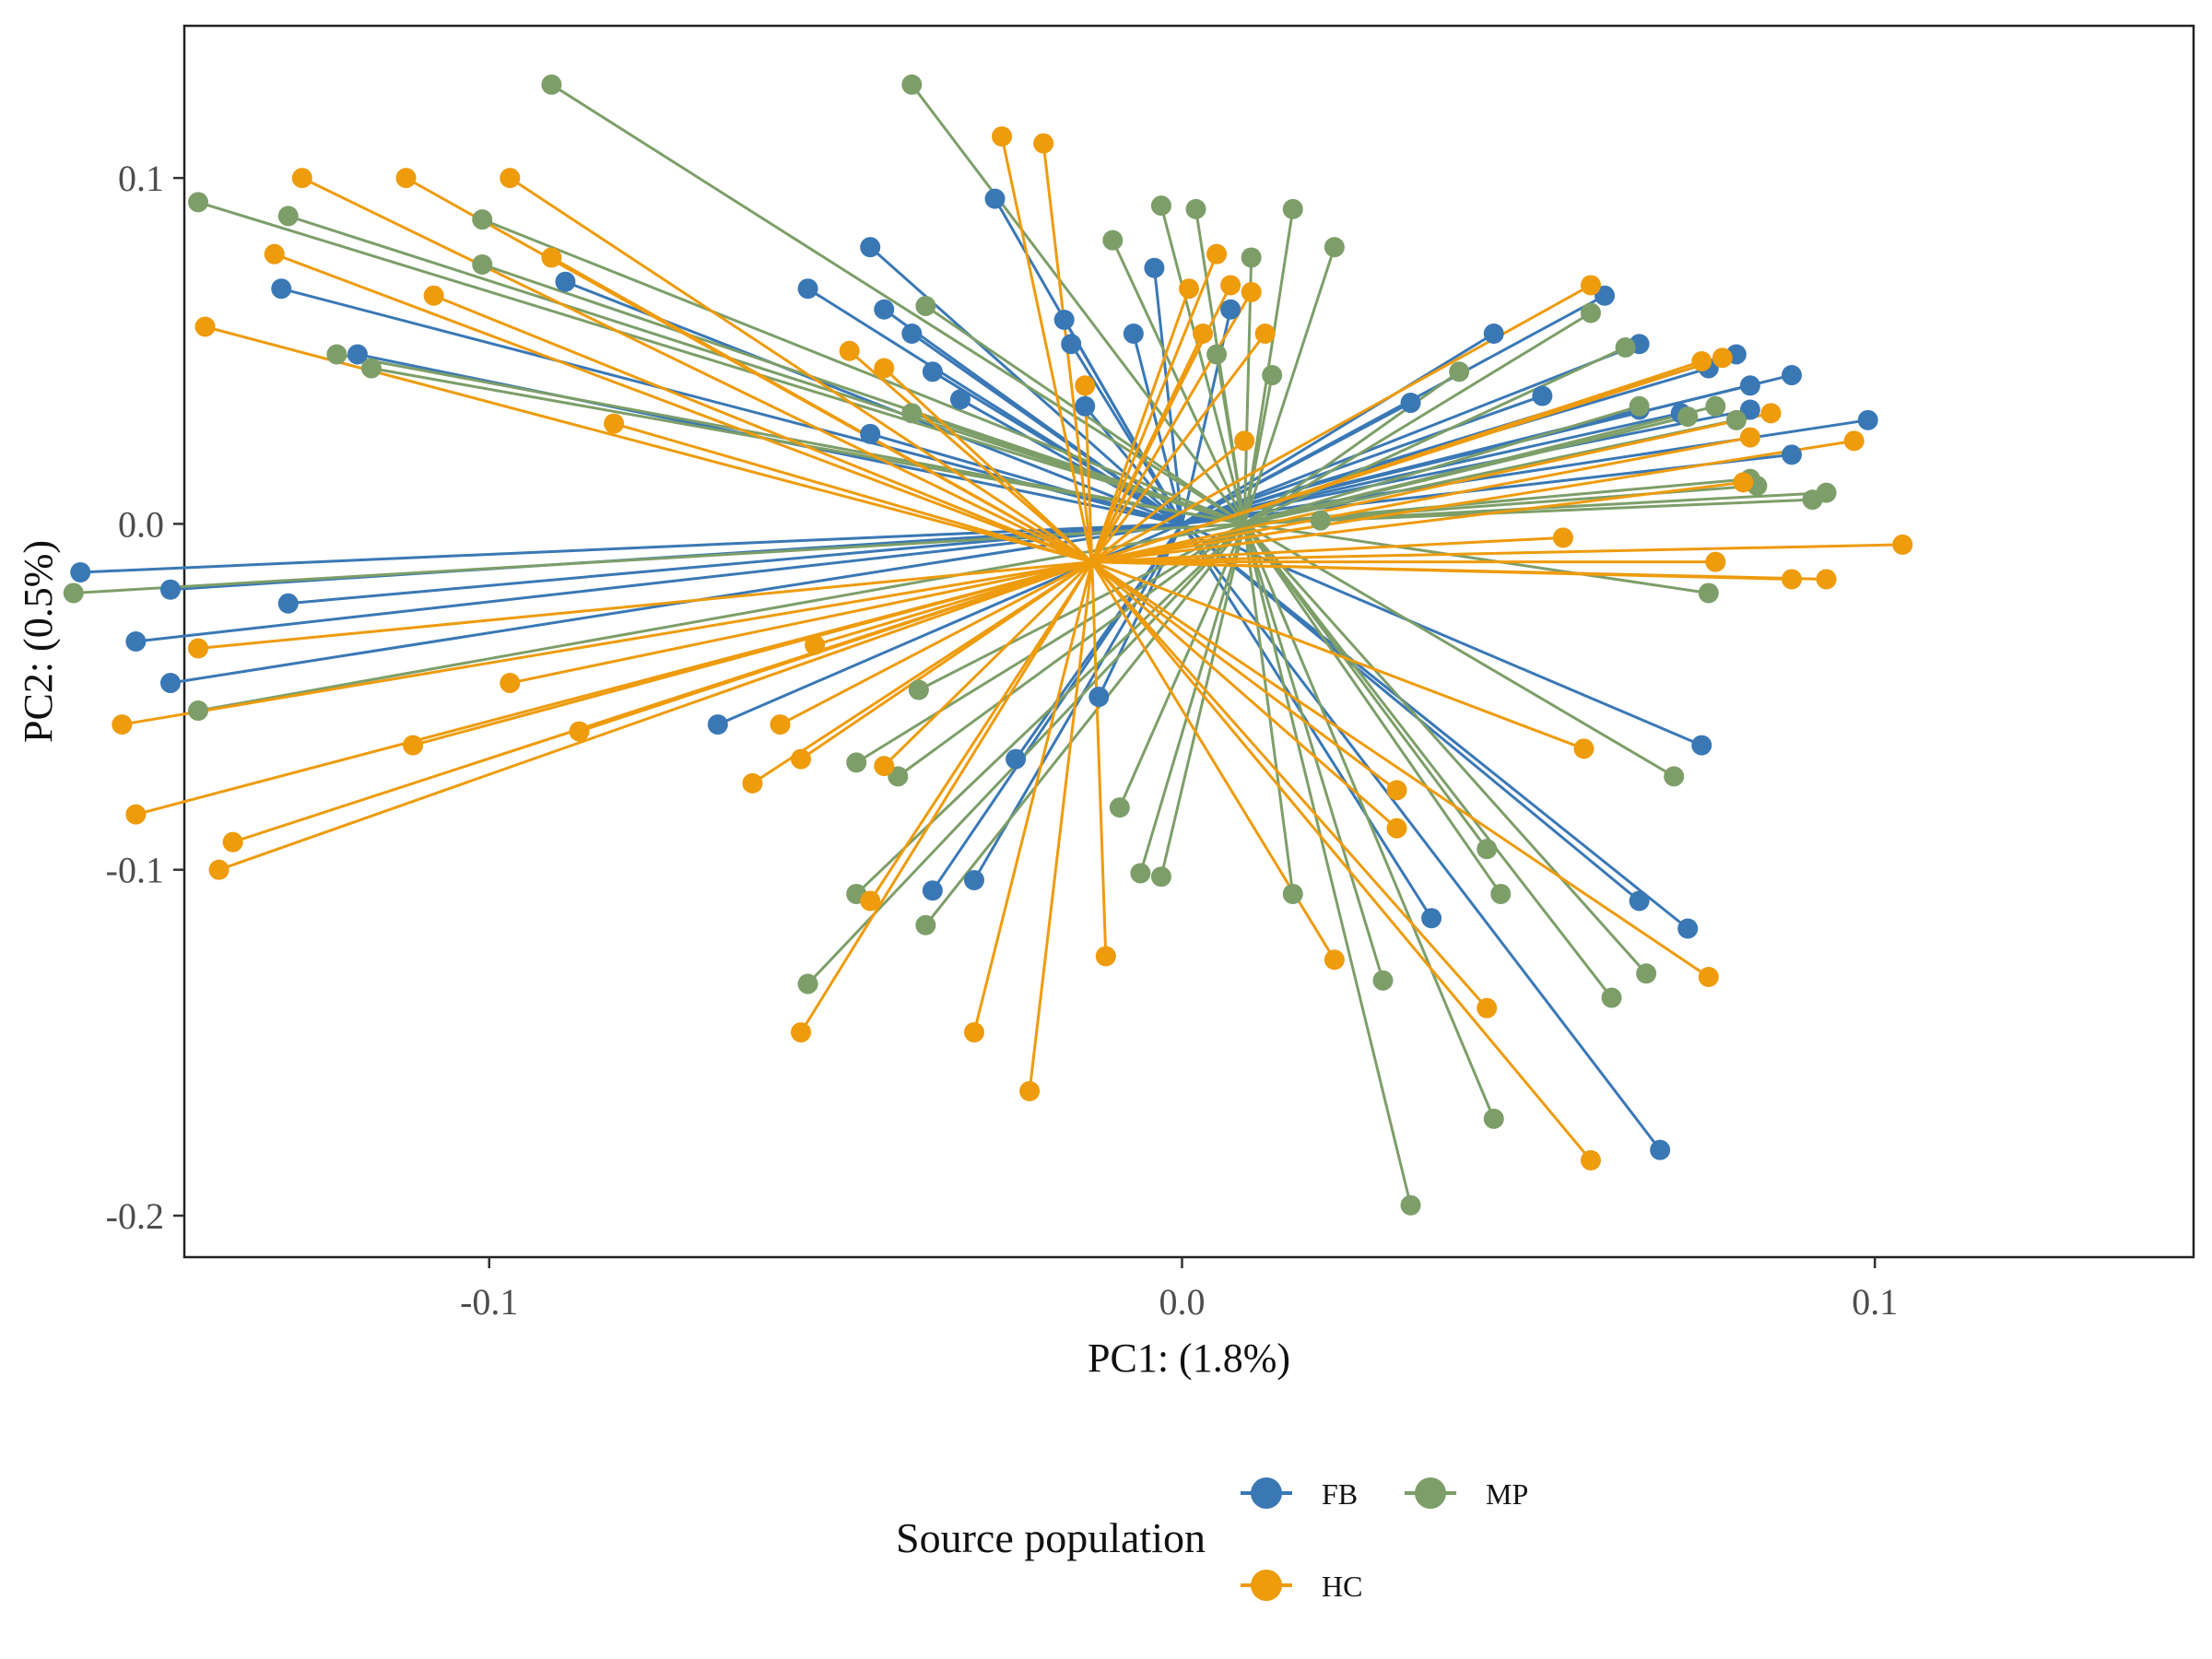 The height and width of the screenshot is (1659, 2212). Describe the element at coordinates (1342, 1586) in the screenshot. I see `legend-label-hc: HC` at that location.